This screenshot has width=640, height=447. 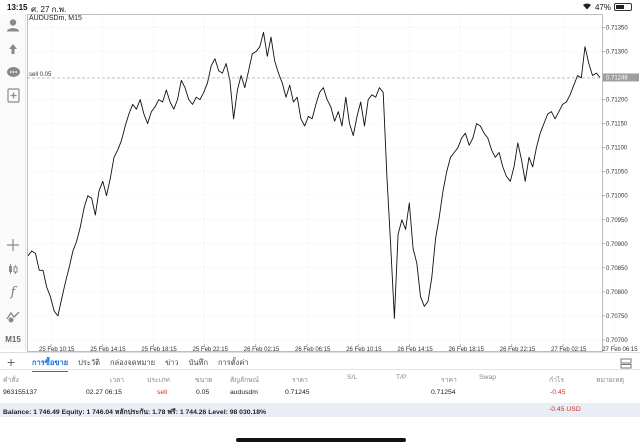 What do you see at coordinates (488, 377) in the screenshot?
I see `col-swap: Swap` at bounding box center [488, 377].